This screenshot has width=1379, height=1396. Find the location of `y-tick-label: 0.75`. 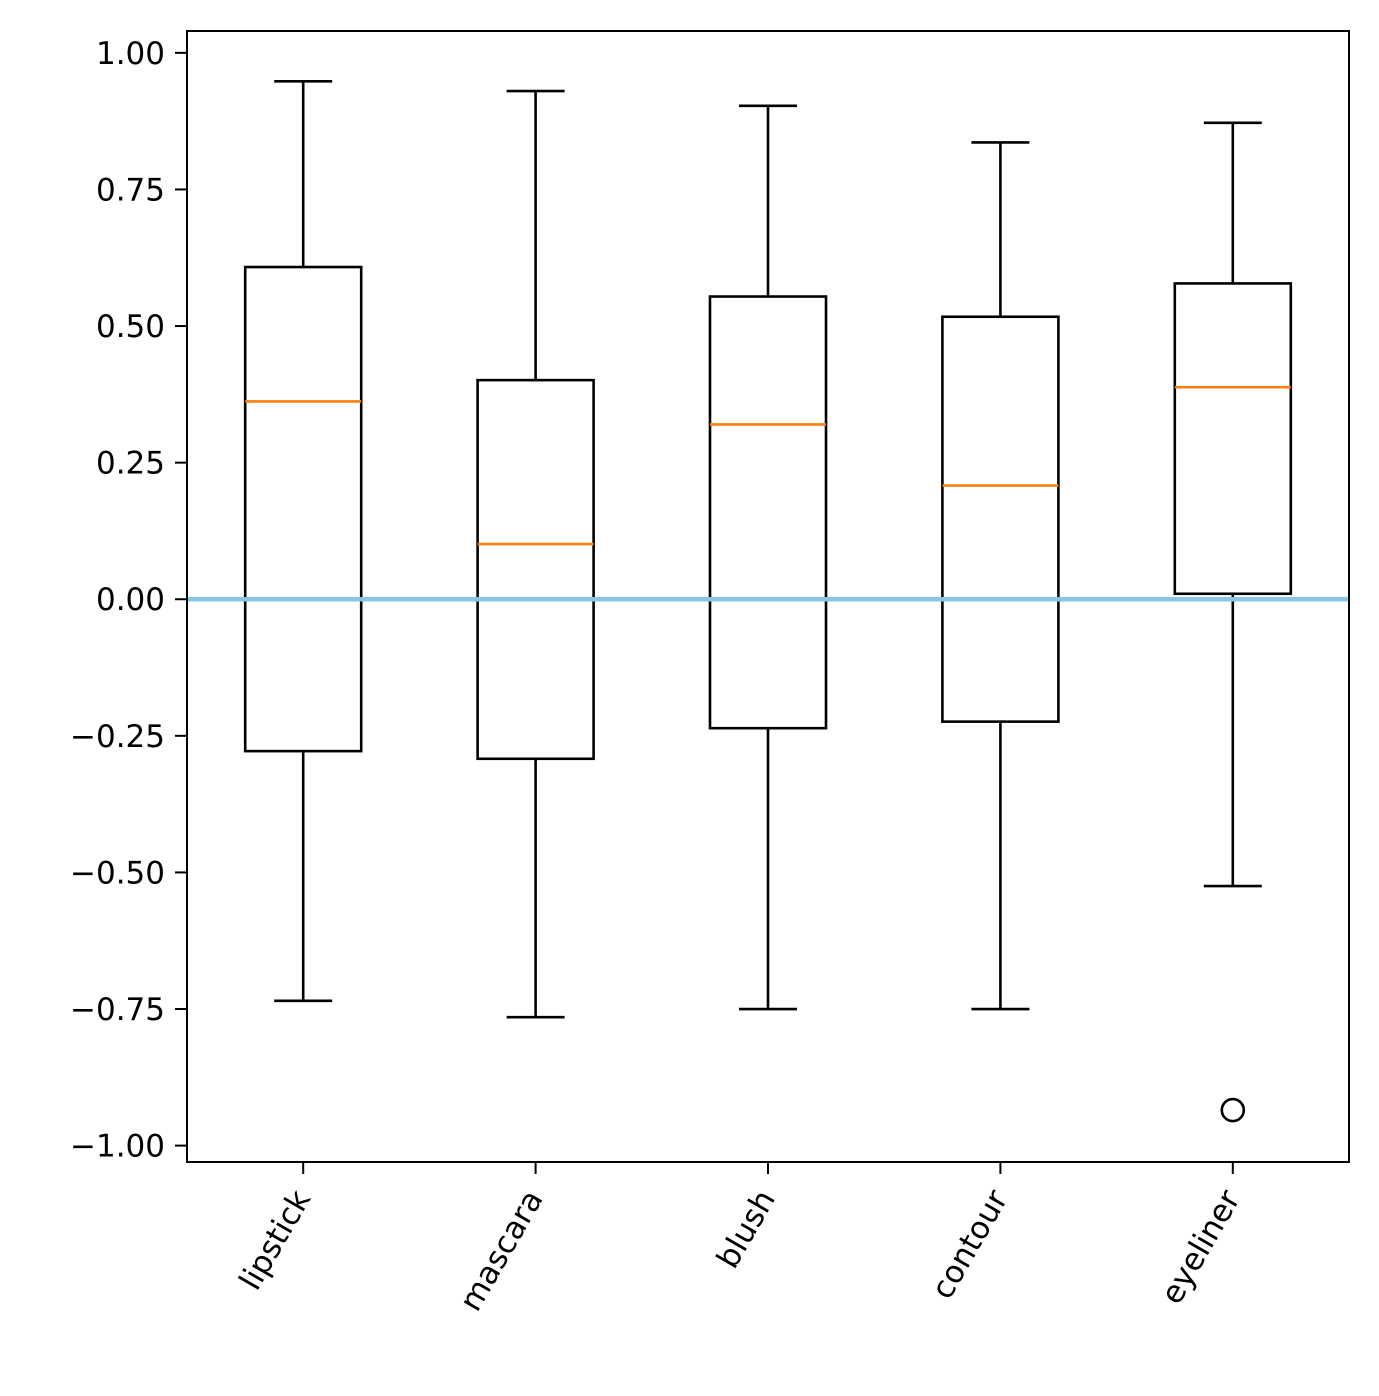

y-tick-label: 0.75 is located at coordinates (130, 190).